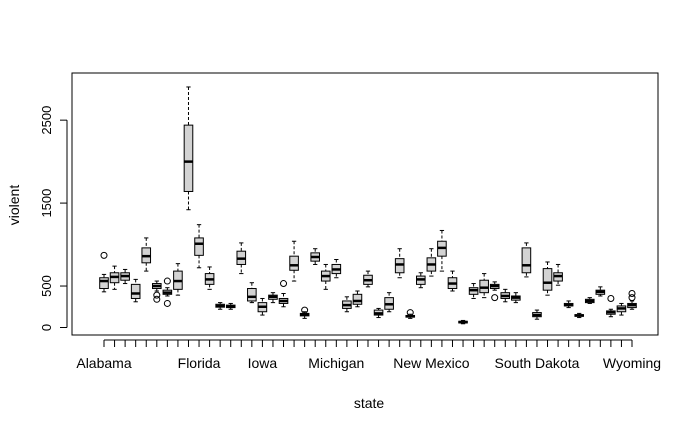  Describe the element at coordinates (46, 120) in the screenshot. I see `y-tick-label: 2500` at that location.